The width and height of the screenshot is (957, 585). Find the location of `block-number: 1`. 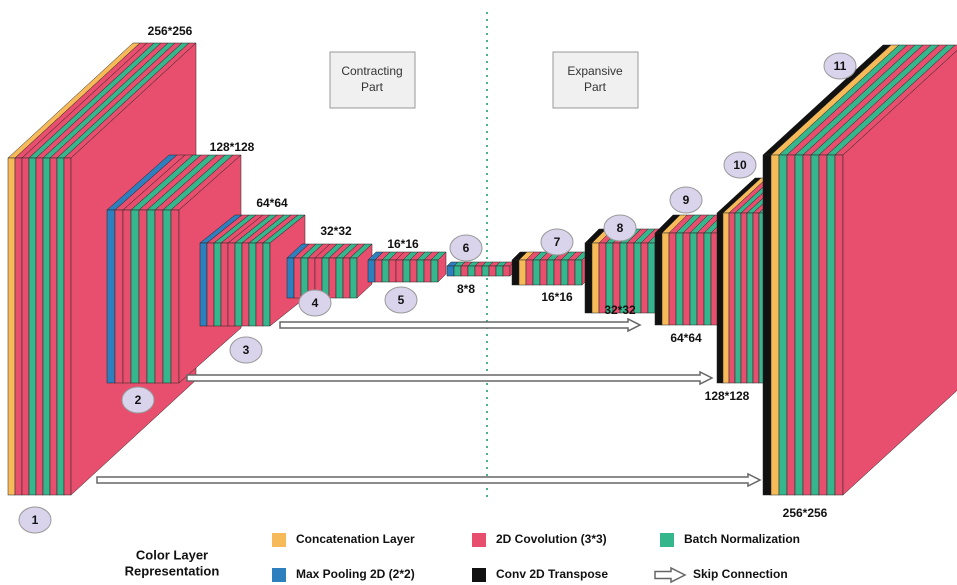

block-number: 1 is located at coordinates (35, 520).